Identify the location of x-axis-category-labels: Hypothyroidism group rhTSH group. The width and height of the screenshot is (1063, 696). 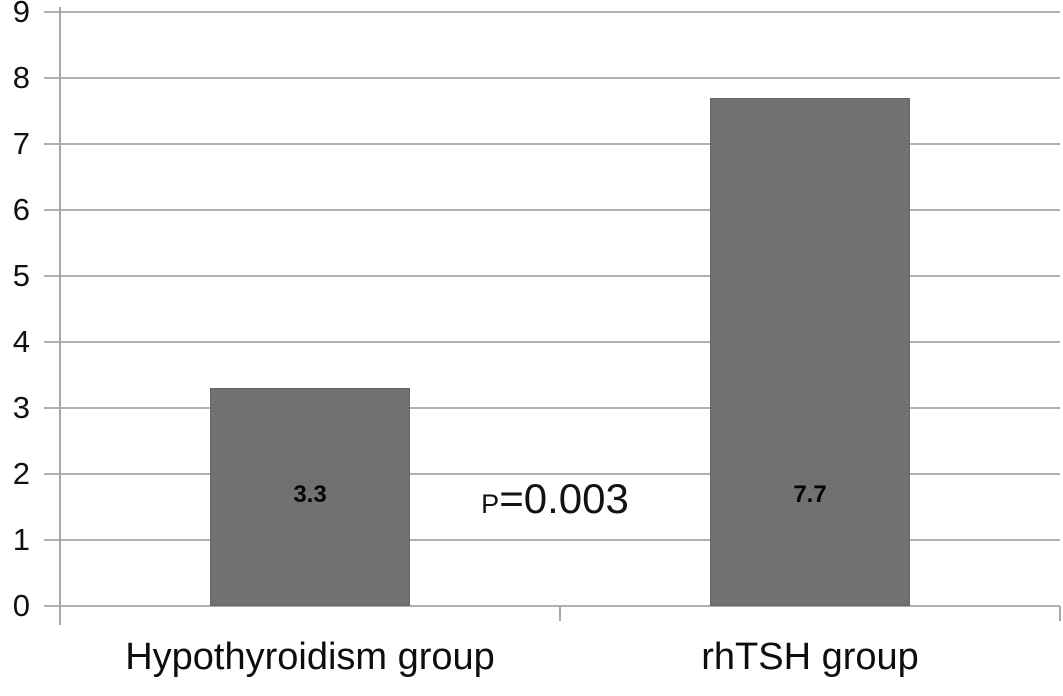
(560, 664).